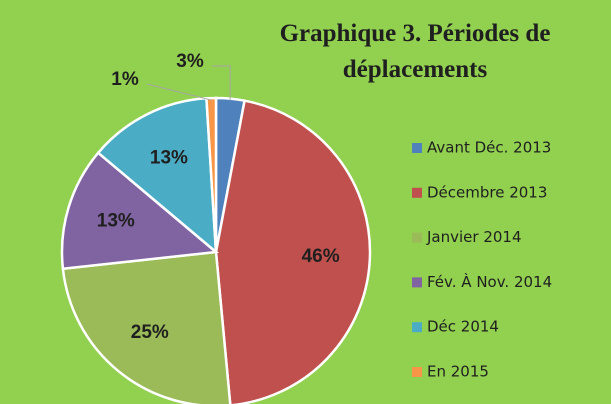 This screenshot has width=611, height=404. What do you see at coordinates (150, 332) in the screenshot?
I see `data-label: 25%` at bounding box center [150, 332].